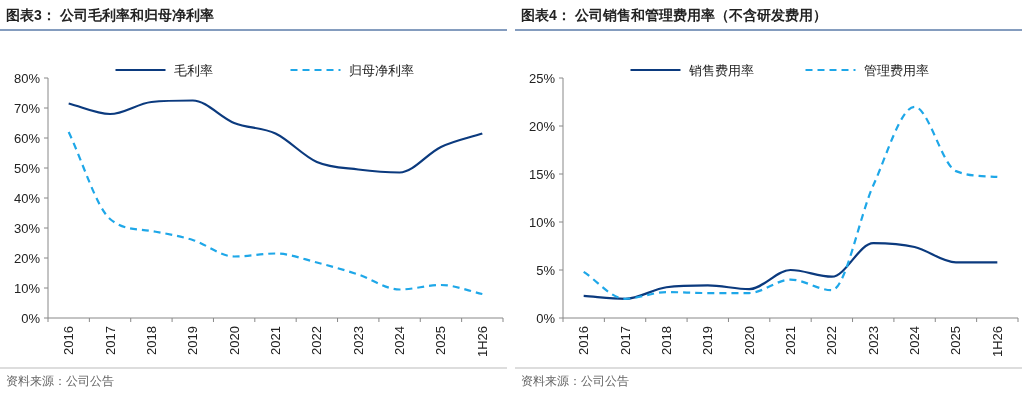  Describe the element at coordinates (720, 70) in the screenshot. I see `legend-label: 销售费用率` at that location.